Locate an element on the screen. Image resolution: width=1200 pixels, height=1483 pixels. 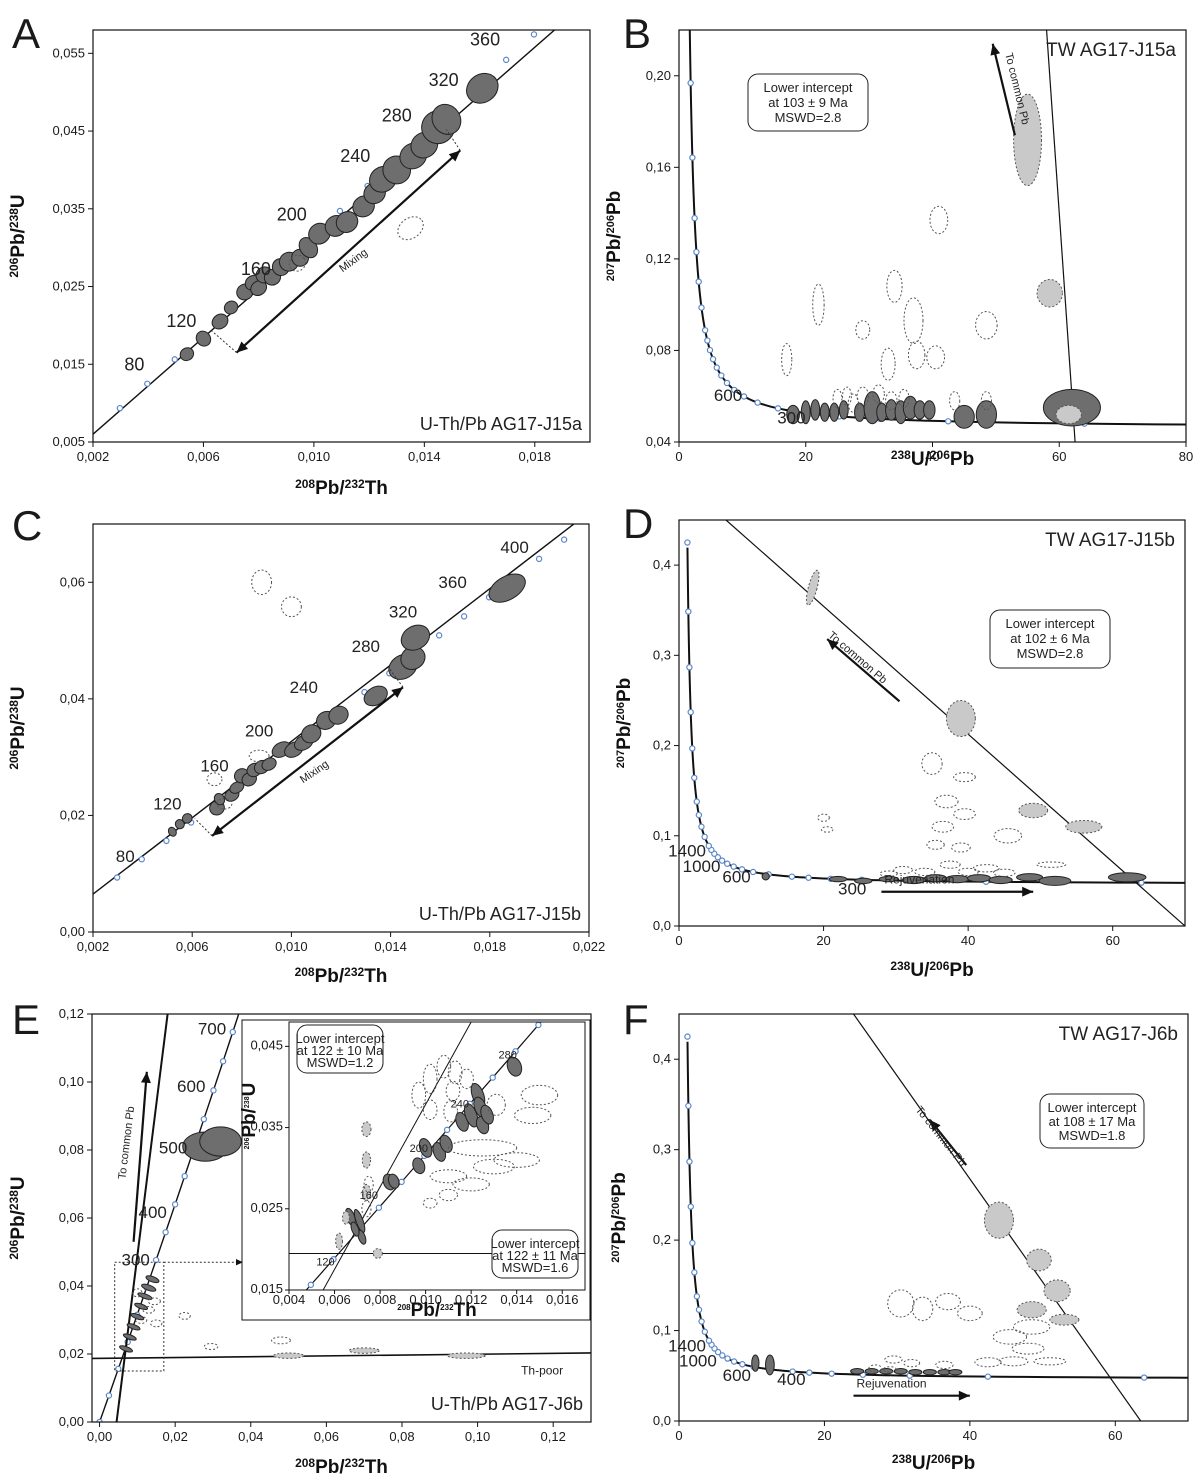
y-tick-label: 0,4 is located at coordinates (662, 564).